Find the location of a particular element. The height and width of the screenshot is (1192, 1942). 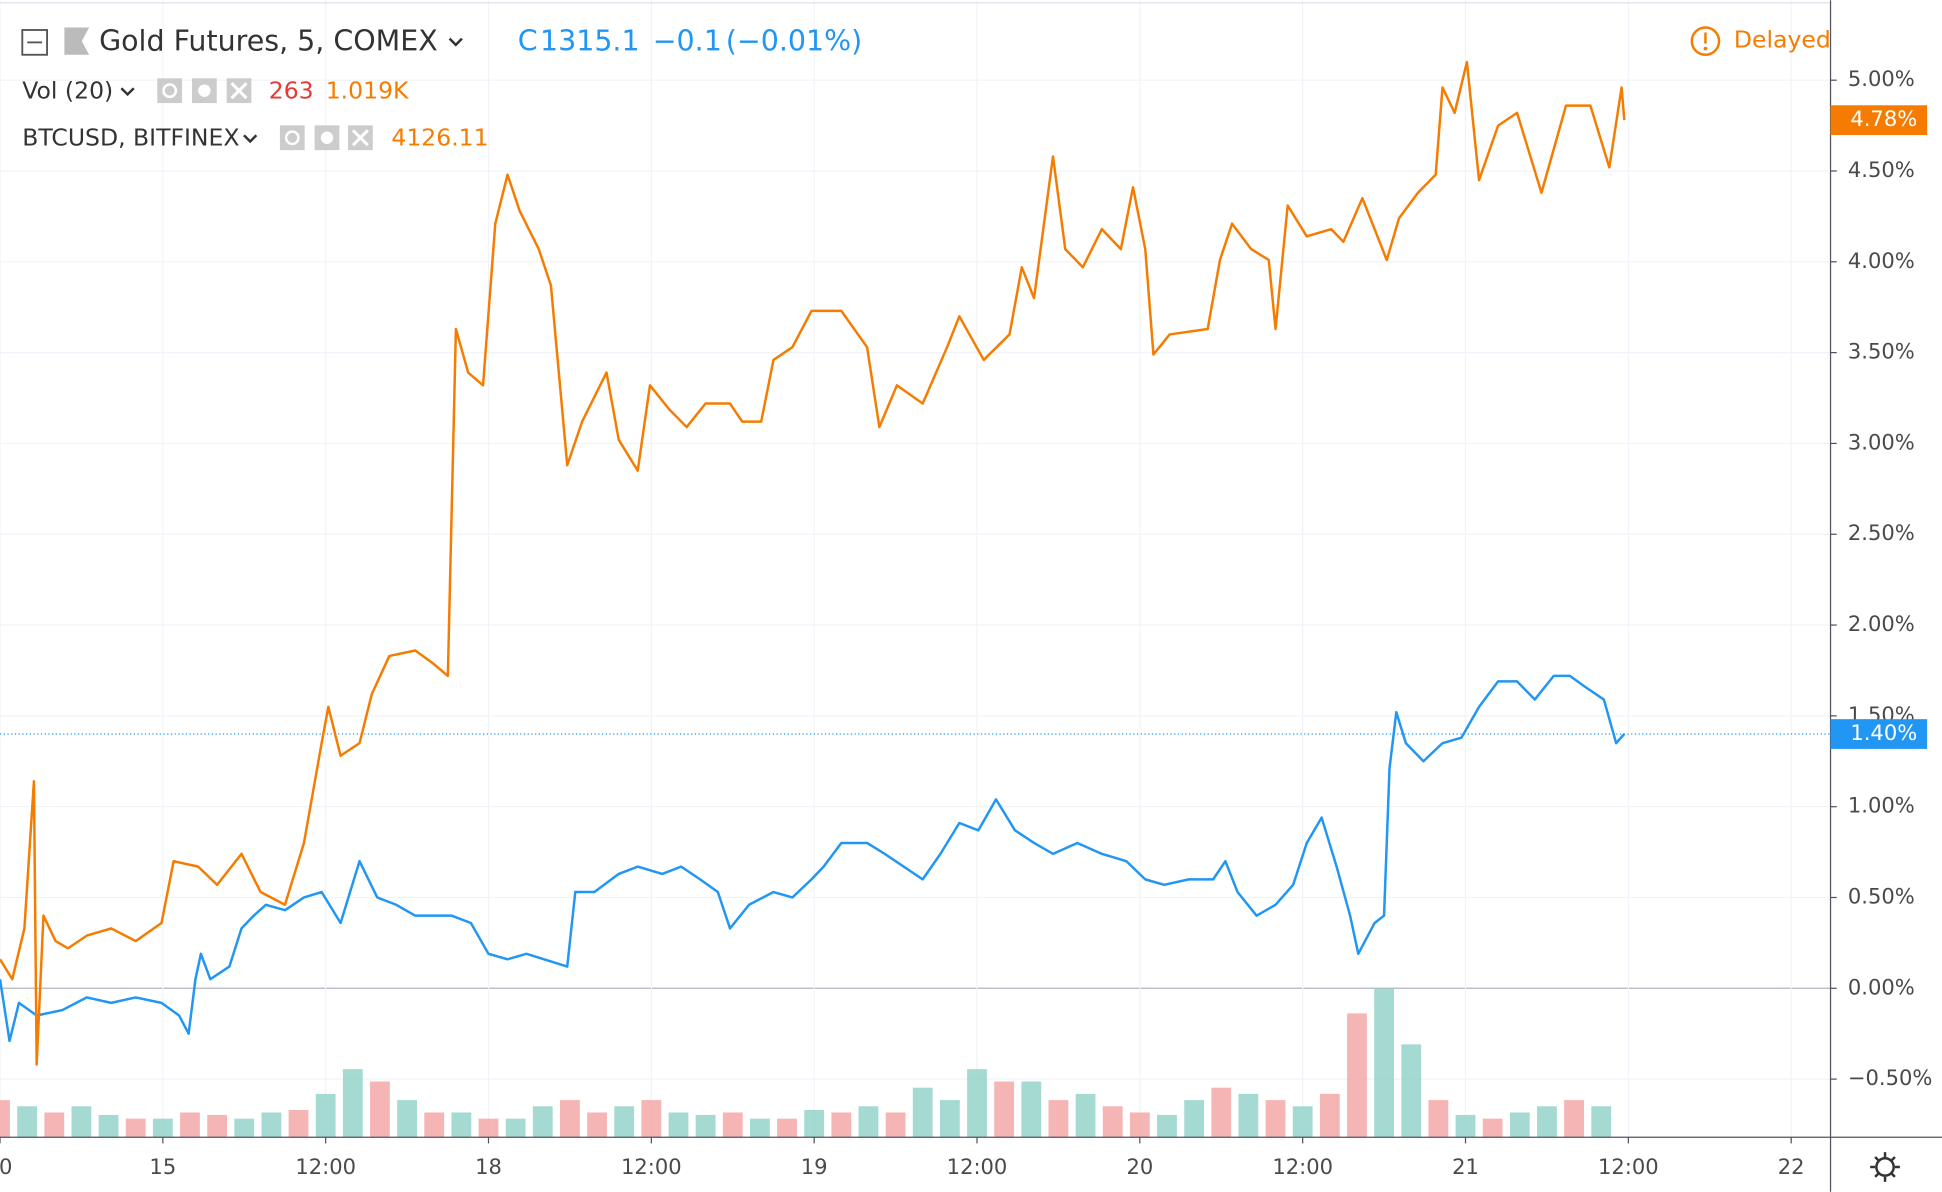

y-tick-label: 4.50% is located at coordinates (1881, 169).